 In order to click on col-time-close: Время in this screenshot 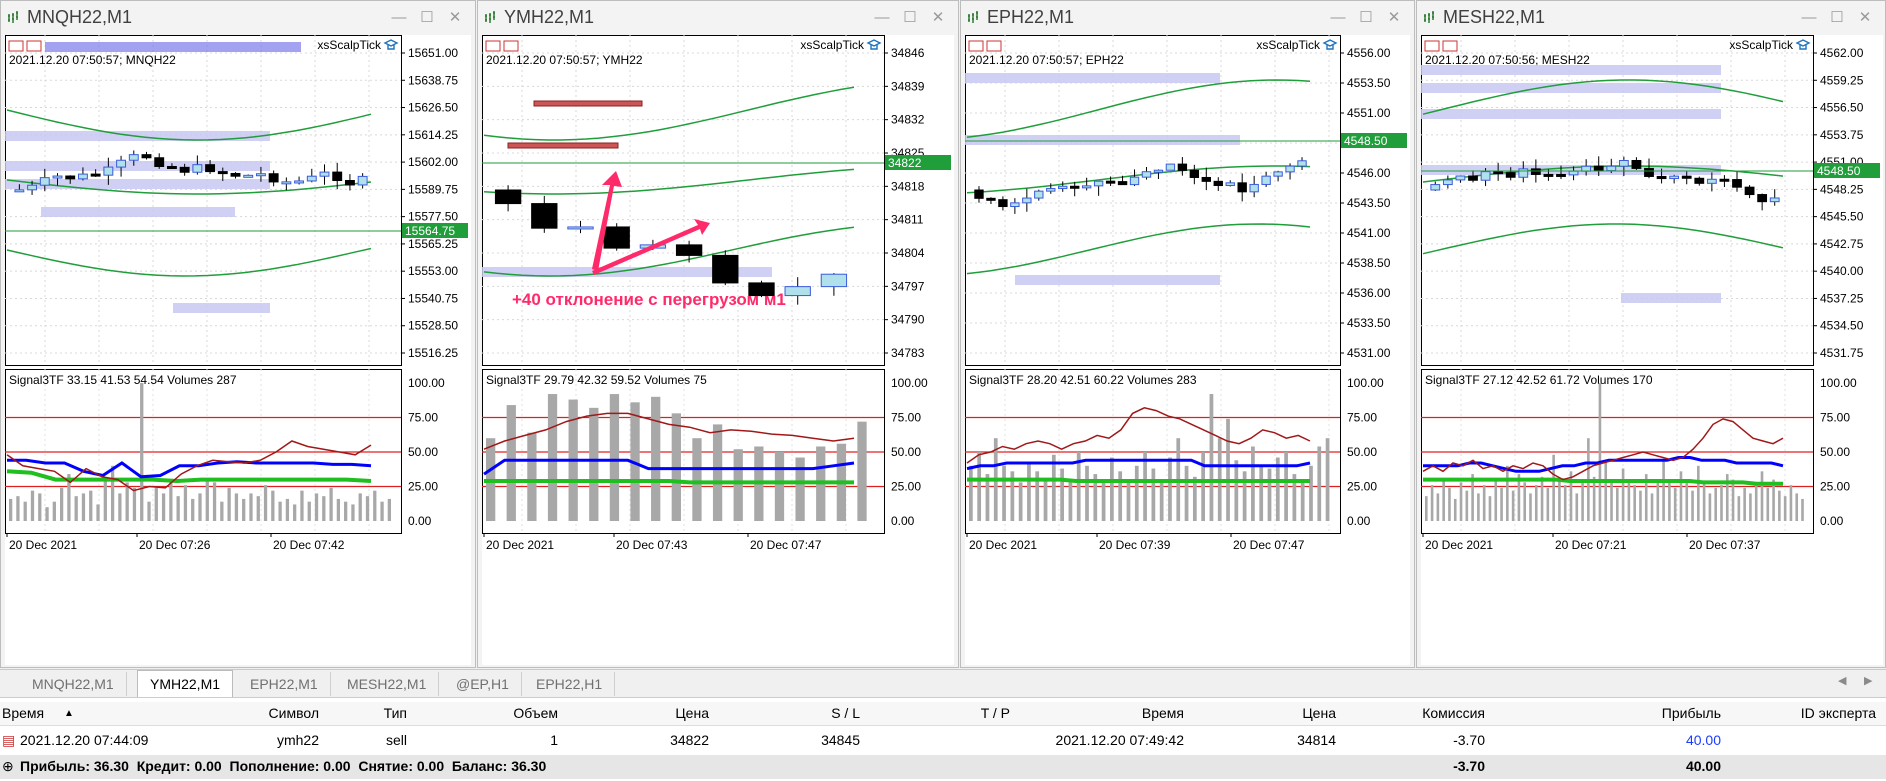, I will do `click(1162, 713)`.